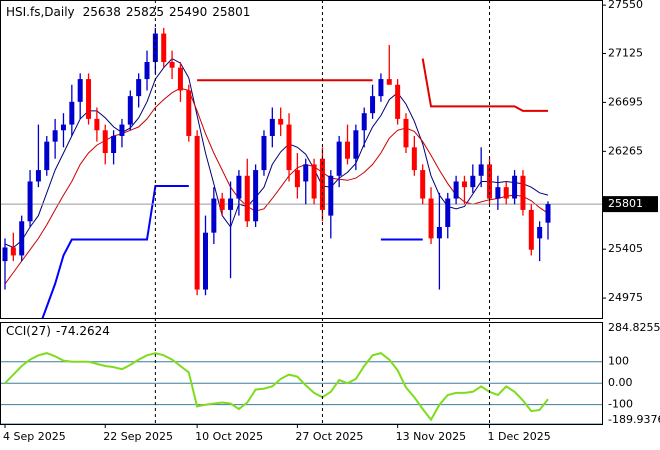 The image size is (660, 450). I want to click on x-tick-label: 4 Sep 2025, so click(34, 436).